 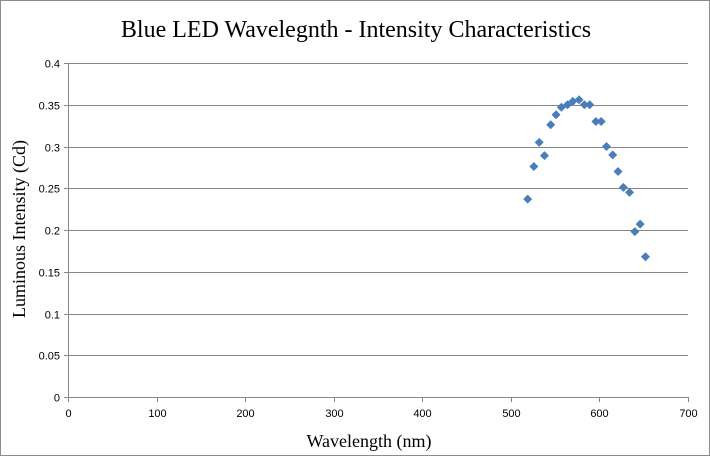 What do you see at coordinates (245, 414) in the screenshot?
I see `x-tick-label: 200` at bounding box center [245, 414].